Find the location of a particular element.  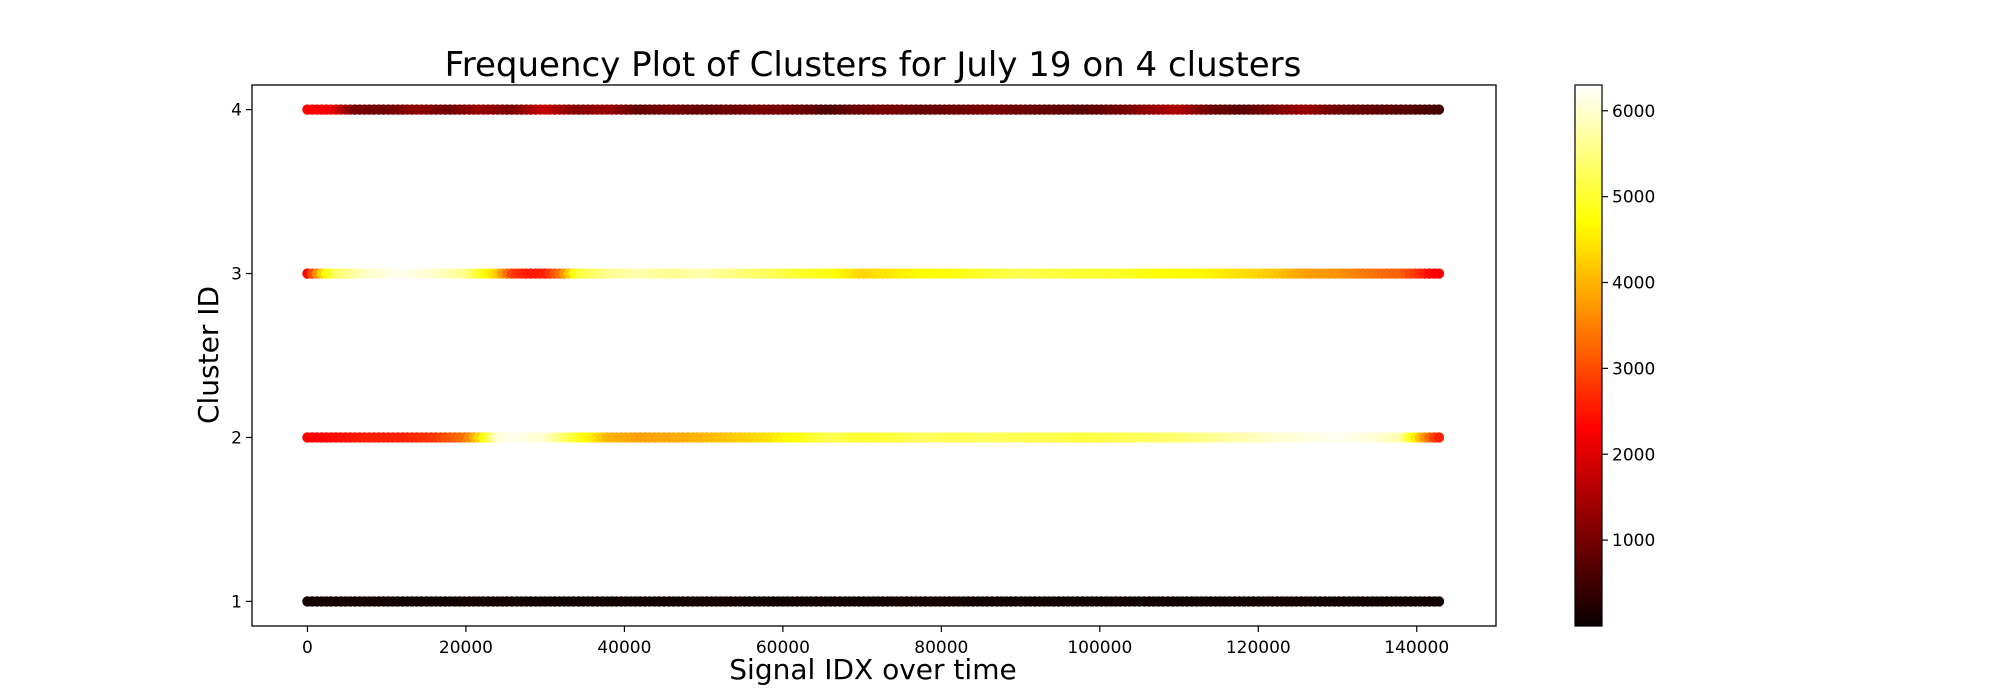

x-axis-label: Signal IDX over time is located at coordinates (872, 669).